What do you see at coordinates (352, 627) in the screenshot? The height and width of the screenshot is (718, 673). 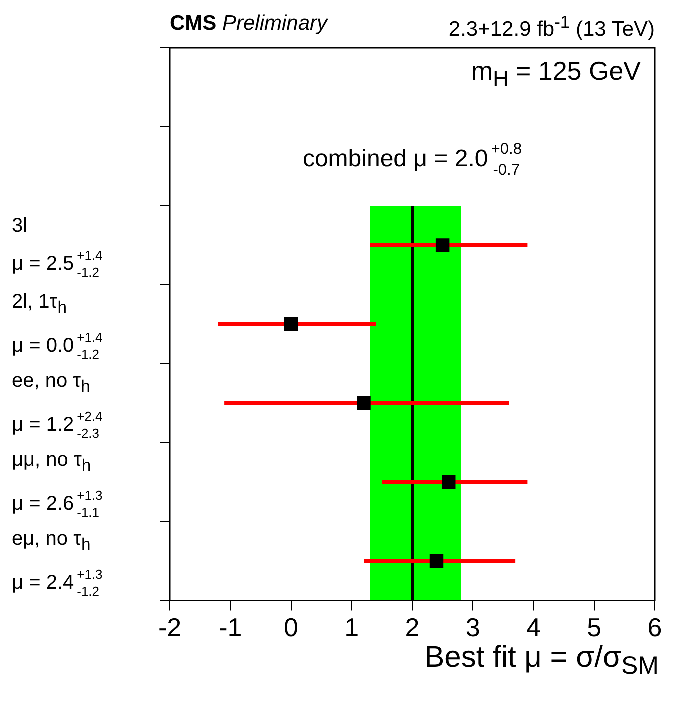 I see `x-tick-label: 1` at bounding box center [352, 627].